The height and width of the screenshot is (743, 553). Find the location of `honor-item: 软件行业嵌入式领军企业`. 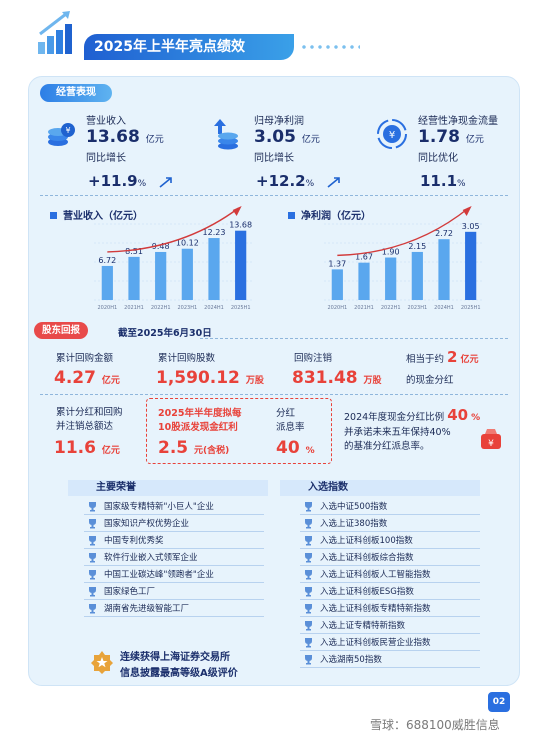

honor-item: 软件行业嵌入式领军企业 is located at coordinates (174, 558).